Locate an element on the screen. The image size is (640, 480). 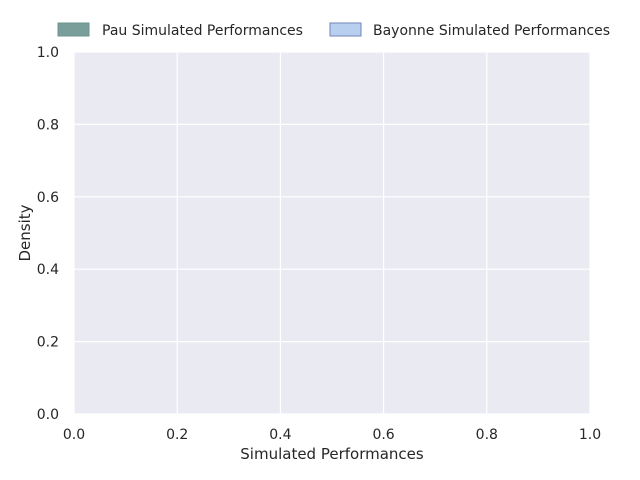
legend-label-bayonne: Bayonne Simulated Performances is located at coordinates (491, 31).